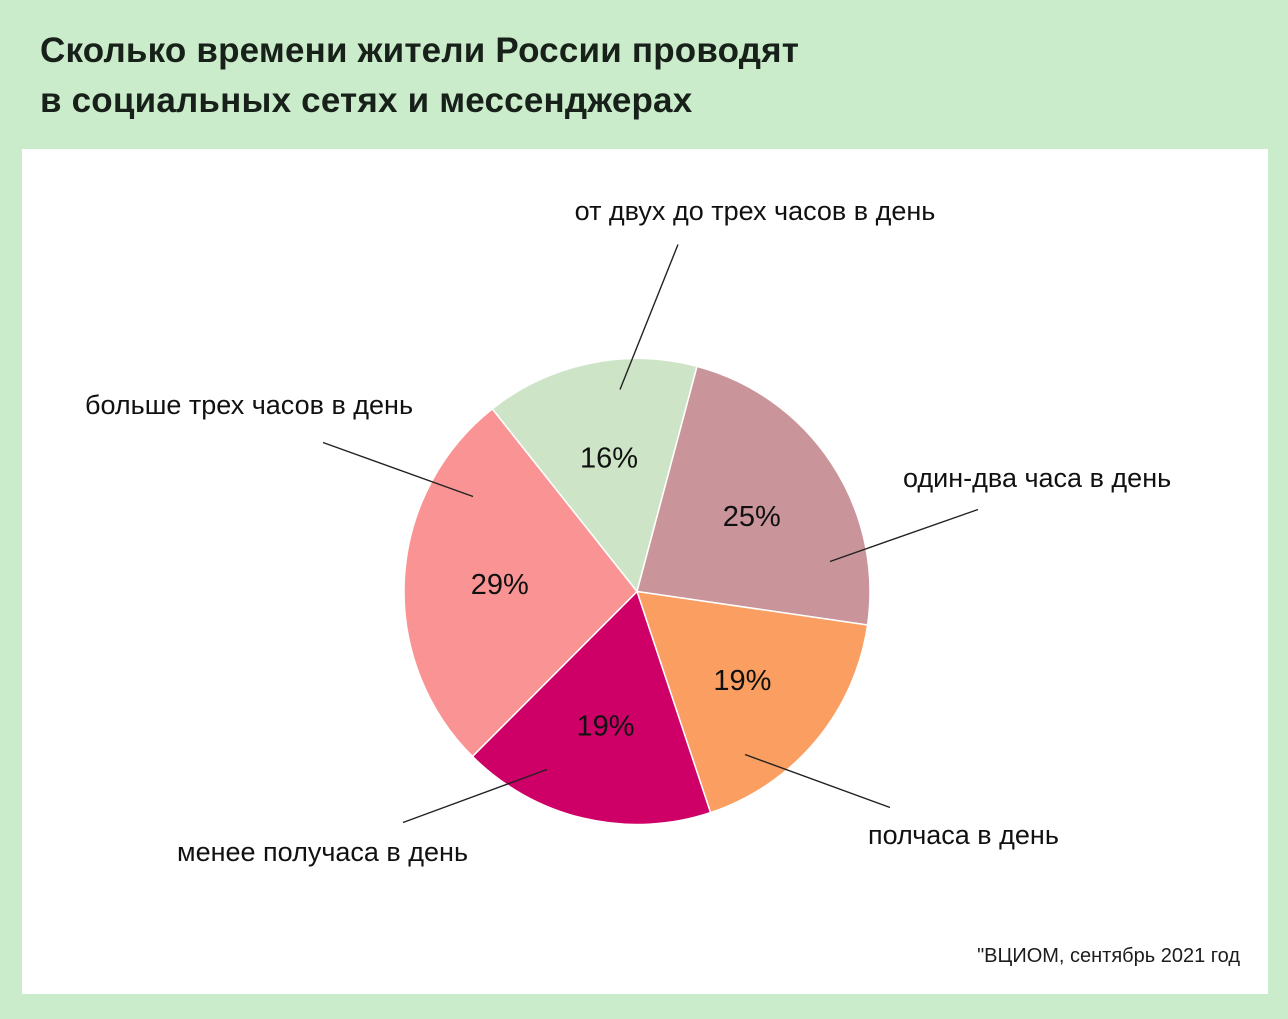  What do you see at coordinates (963, 835) in the screenshot?
I see `slice-label-half-hour: полчаса в день` at bounding box center [963, 835].